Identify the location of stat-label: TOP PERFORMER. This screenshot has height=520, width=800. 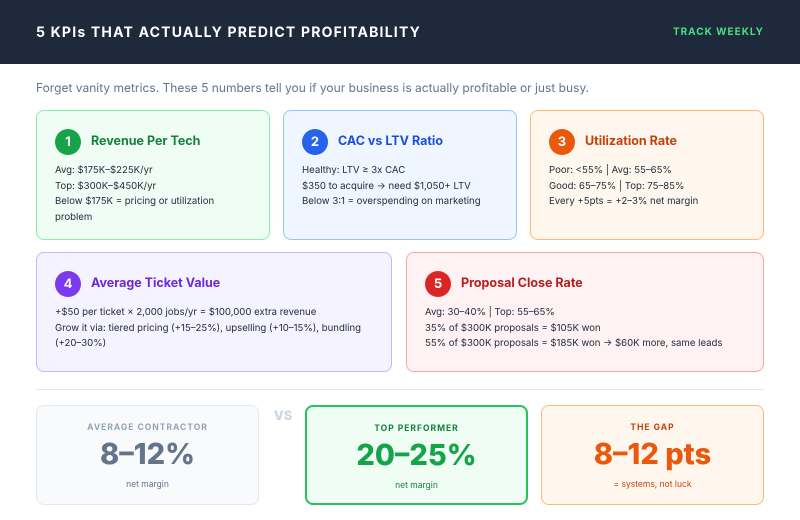
(416, 429).